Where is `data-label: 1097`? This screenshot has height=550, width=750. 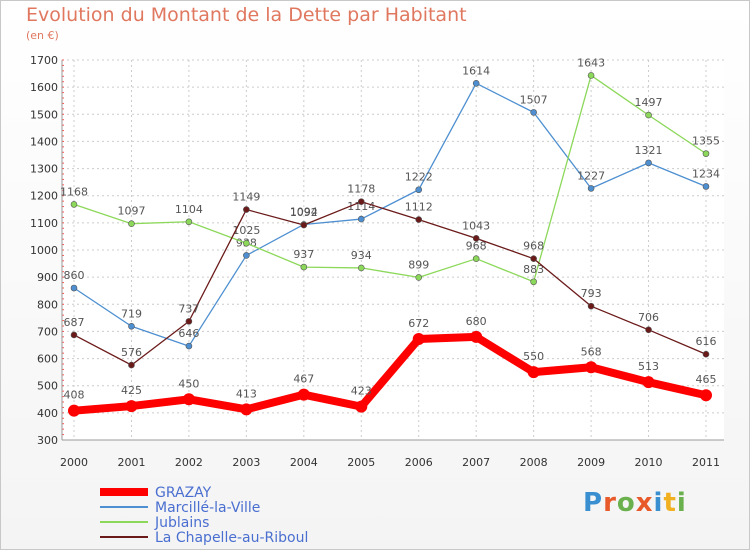
data-label: 1097 is located at coordinates (131, 211).